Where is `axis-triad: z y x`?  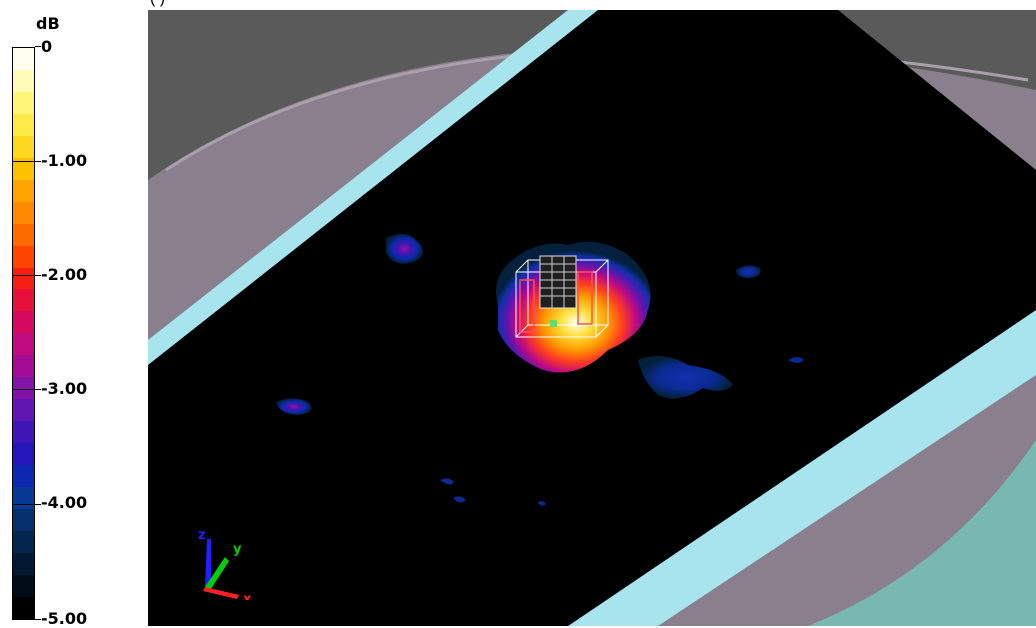 axis-triad: z y x is located at coordinates (230, 566).